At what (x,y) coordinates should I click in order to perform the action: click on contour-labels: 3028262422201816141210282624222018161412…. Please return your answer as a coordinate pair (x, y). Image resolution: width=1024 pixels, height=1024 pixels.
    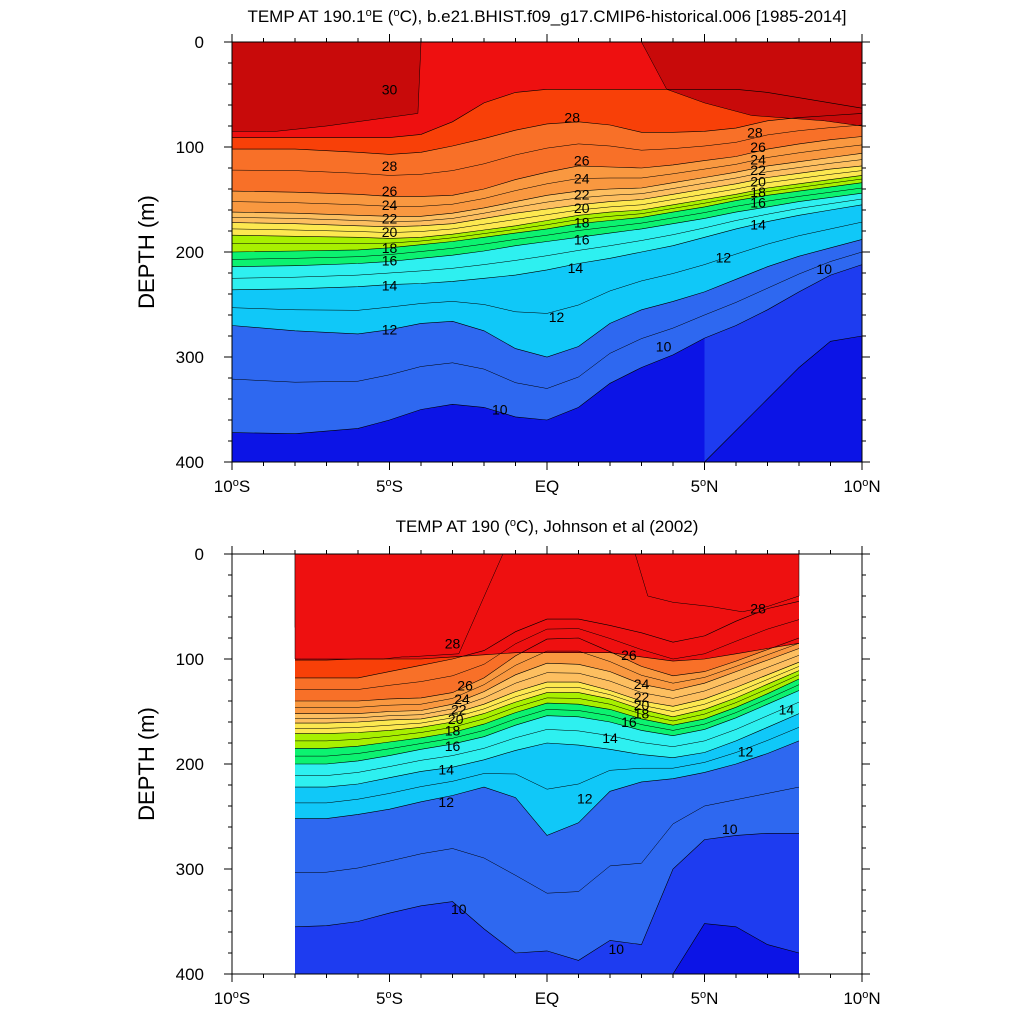
    Looking at the image, I should click on (607, 249).